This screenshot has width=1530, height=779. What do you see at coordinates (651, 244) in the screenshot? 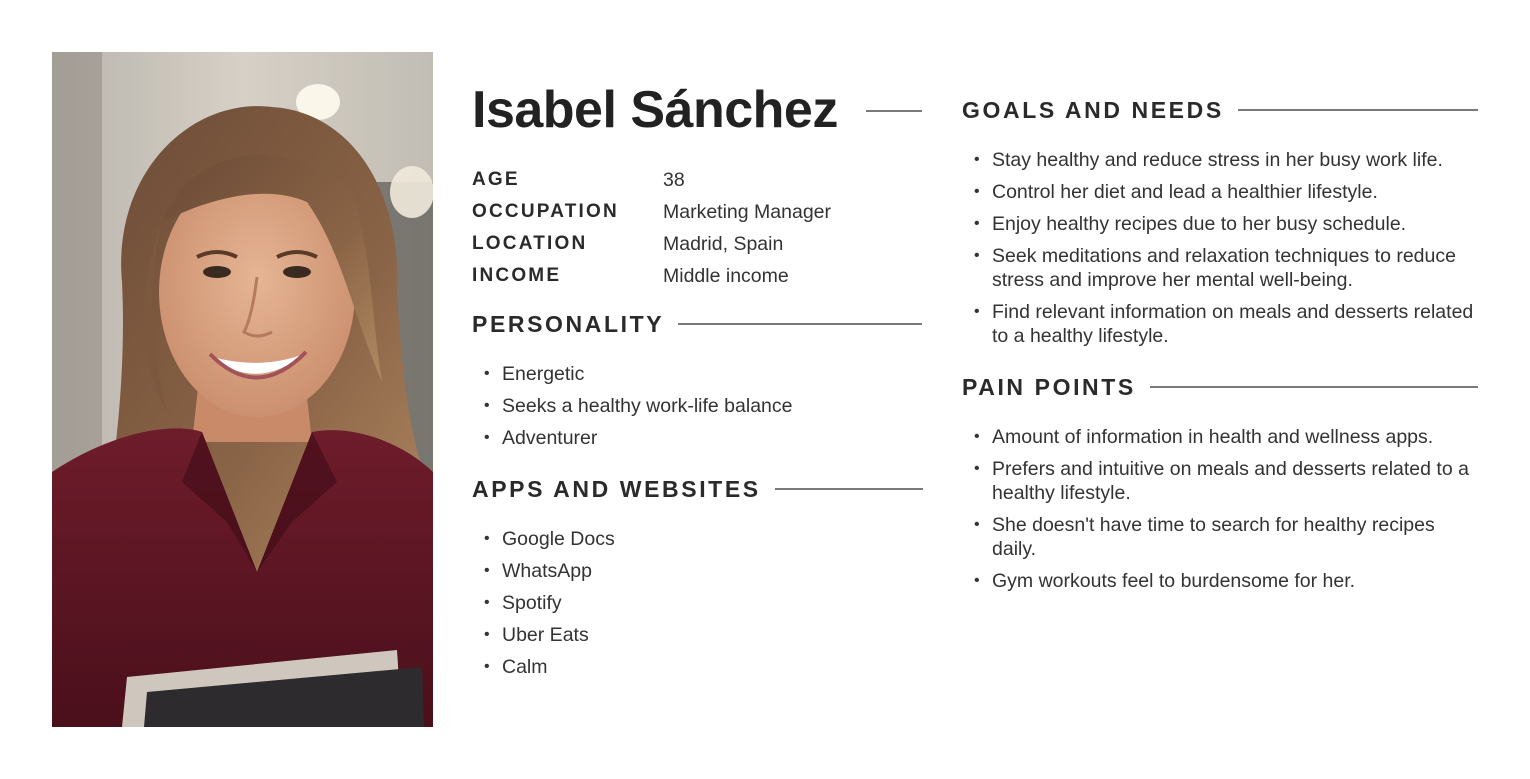
I see `fact-row-location: LOCATION Madrid, Spain` at bounding box center [651, 244].